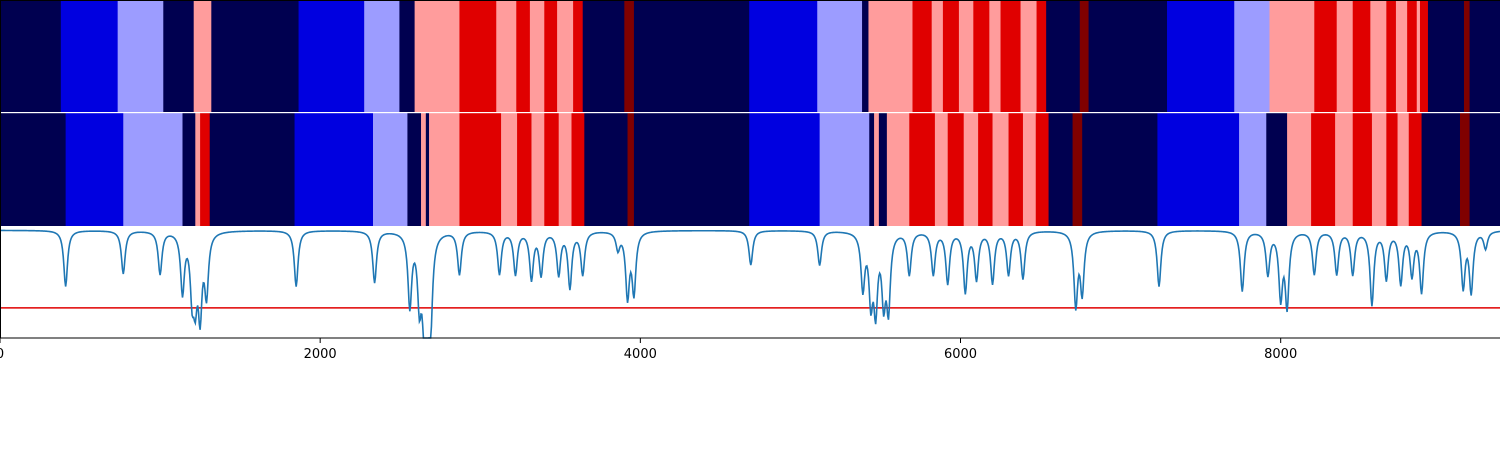 The width and height of the screenshot is (1500, 450). Describe the element at coordinates (640, 354) in the screenshot. I see `x-tick-label: 4000` at that location.